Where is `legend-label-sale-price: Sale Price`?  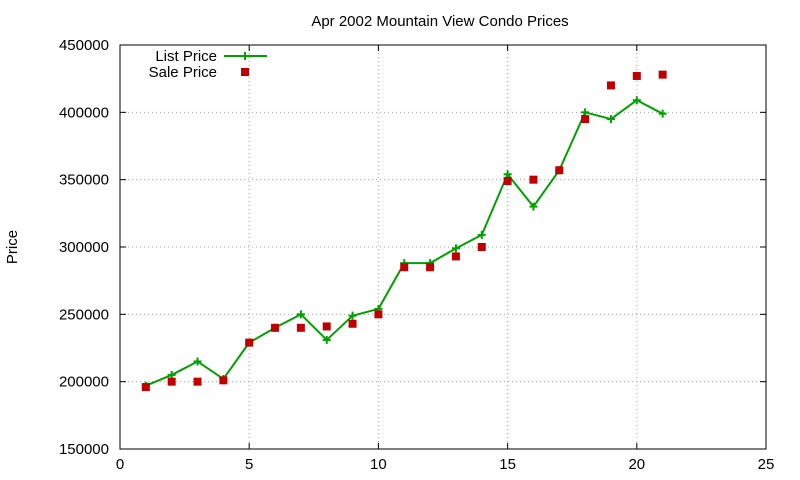 legend-label-sale-price: Sale Price is located at coordinates (183, 72).